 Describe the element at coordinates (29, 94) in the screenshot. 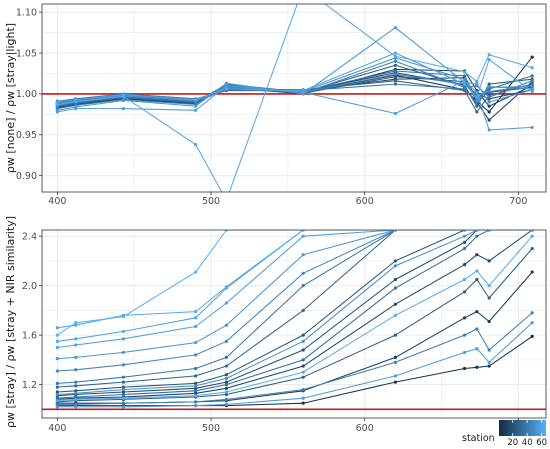

I see `y-ticks-top: 0.90 0.95 1.00 1.05 1.10` at that location.